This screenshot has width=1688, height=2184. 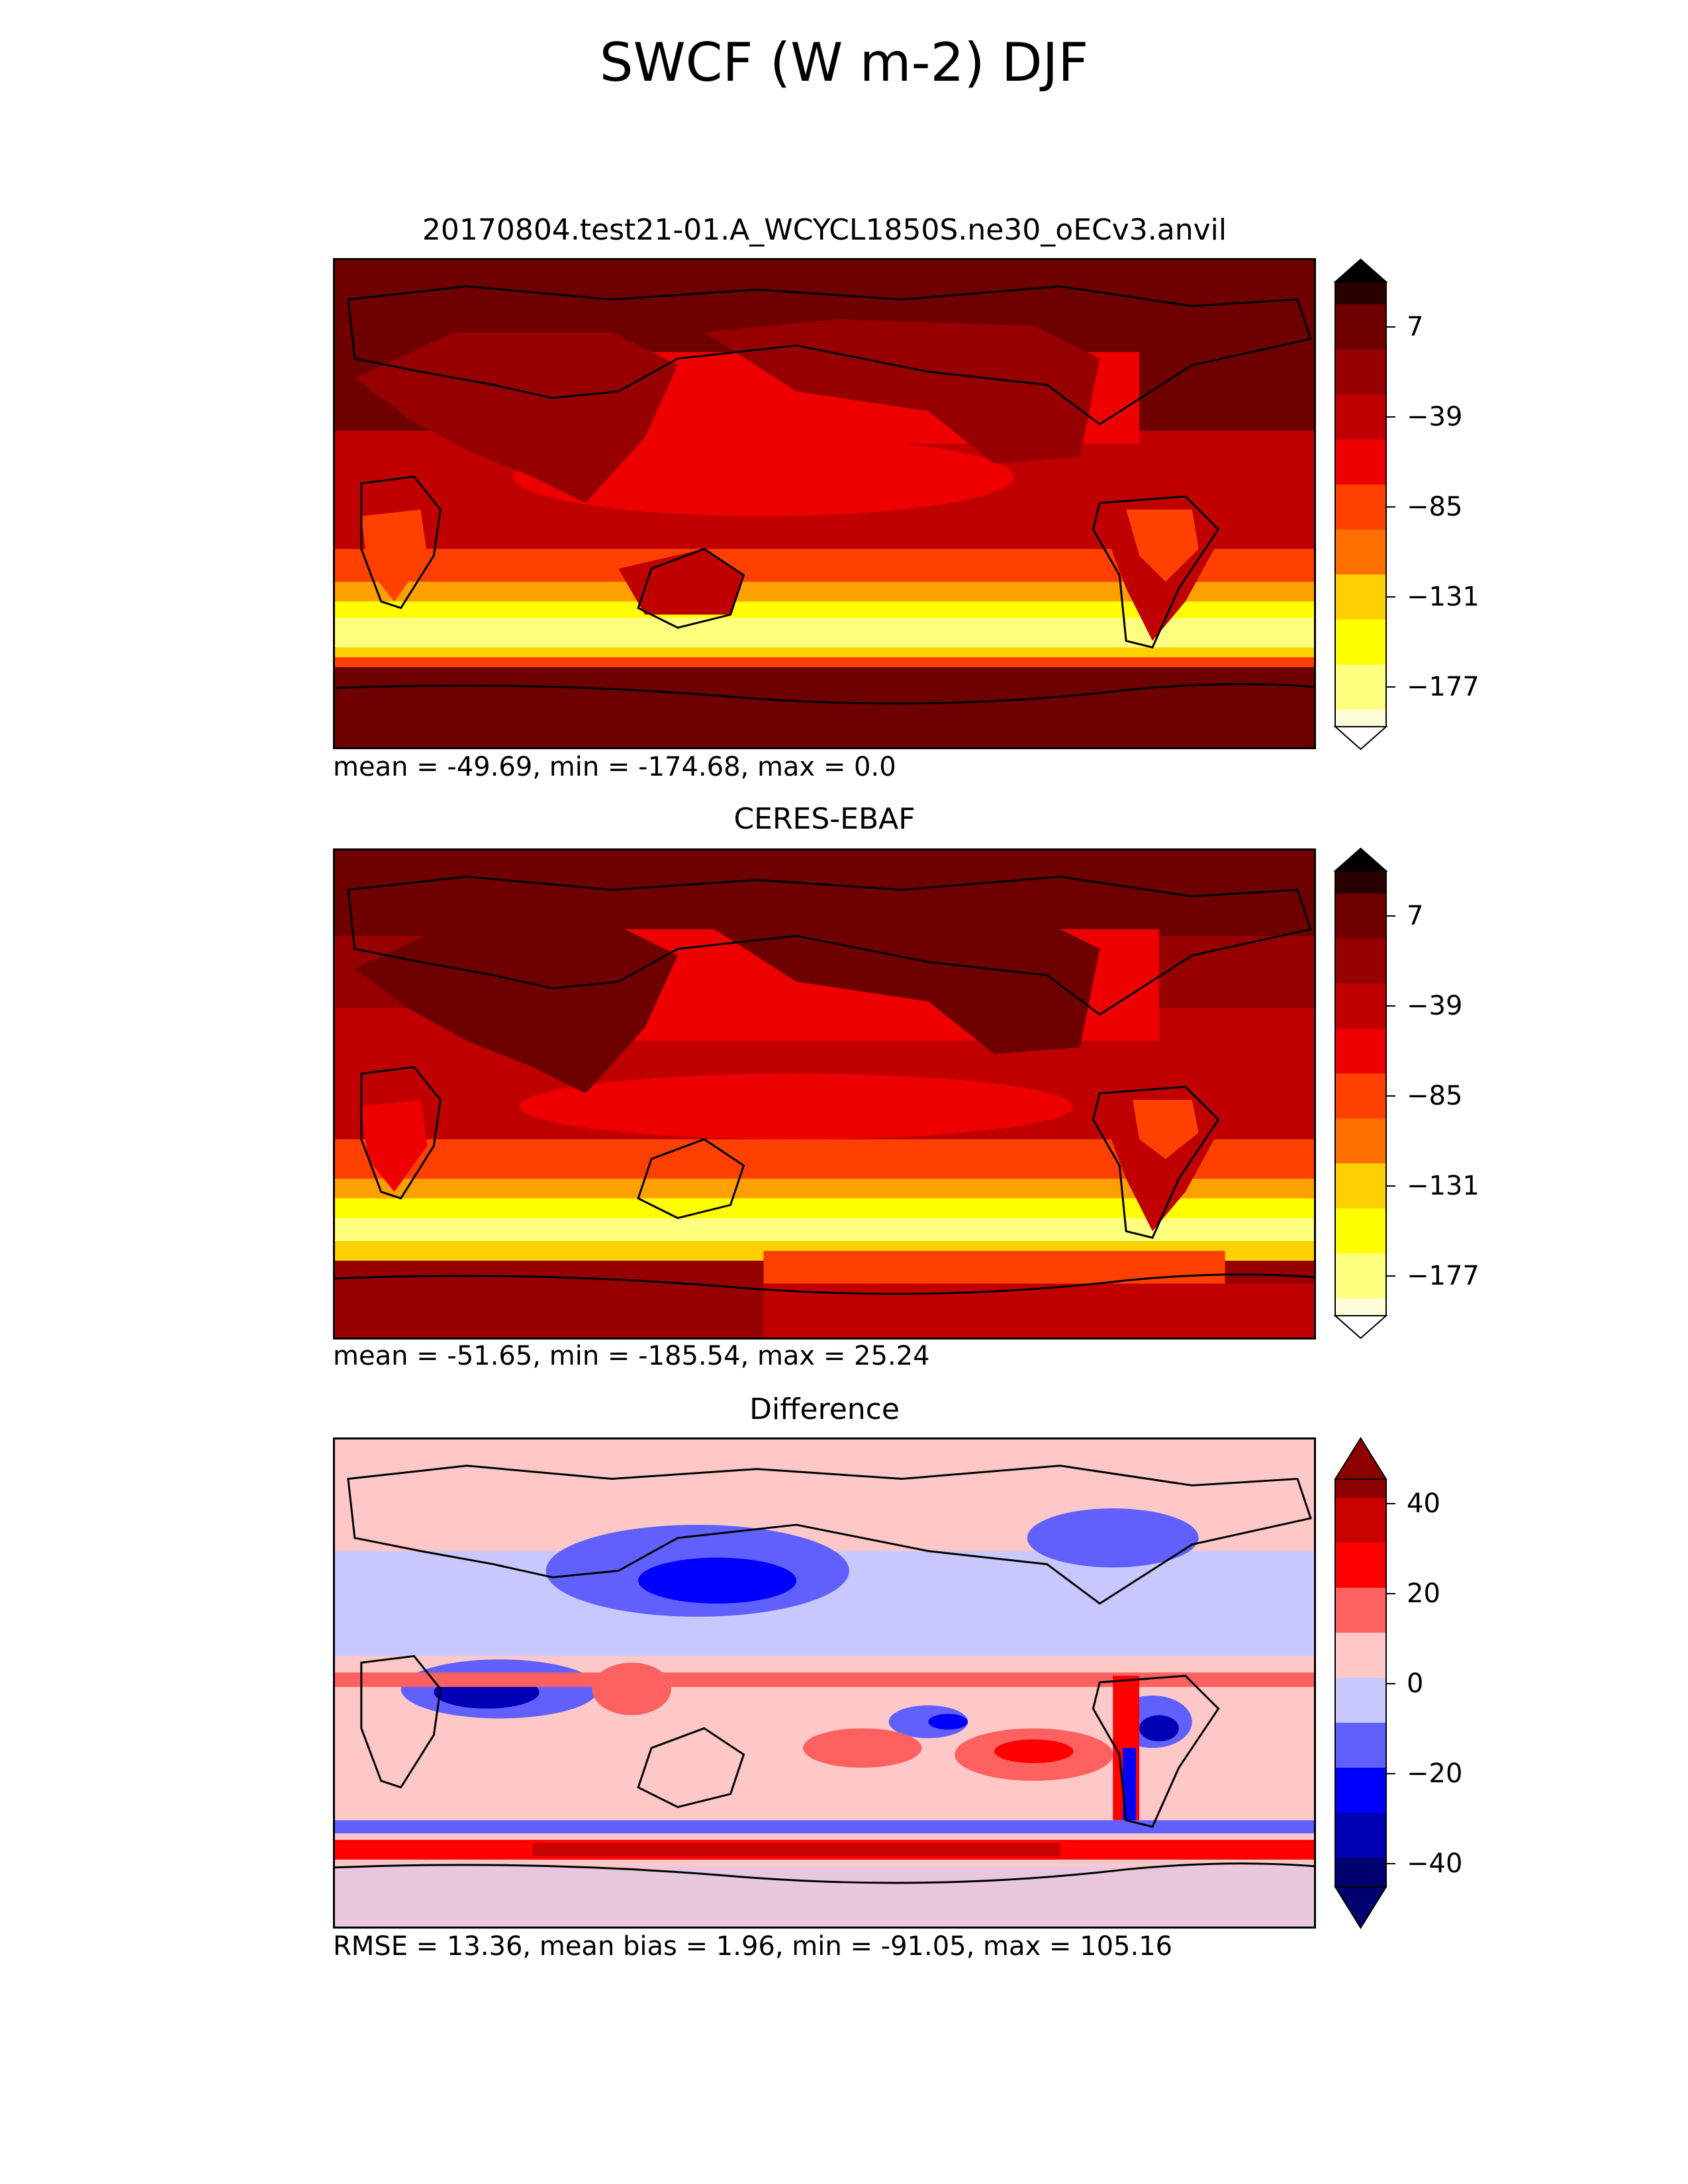 What do you see at coordinates (1435, 1006) in the screenshot?
I see `panel-2-tick-label: −39` at bounding box center [1435, 1006].